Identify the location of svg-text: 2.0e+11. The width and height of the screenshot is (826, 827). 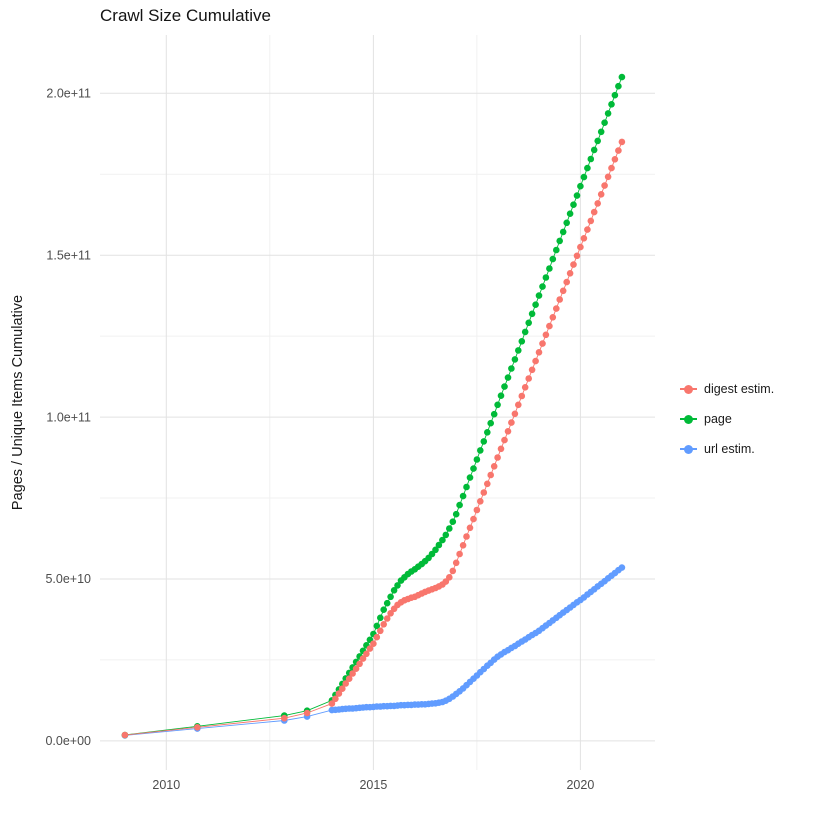
(68, 94).